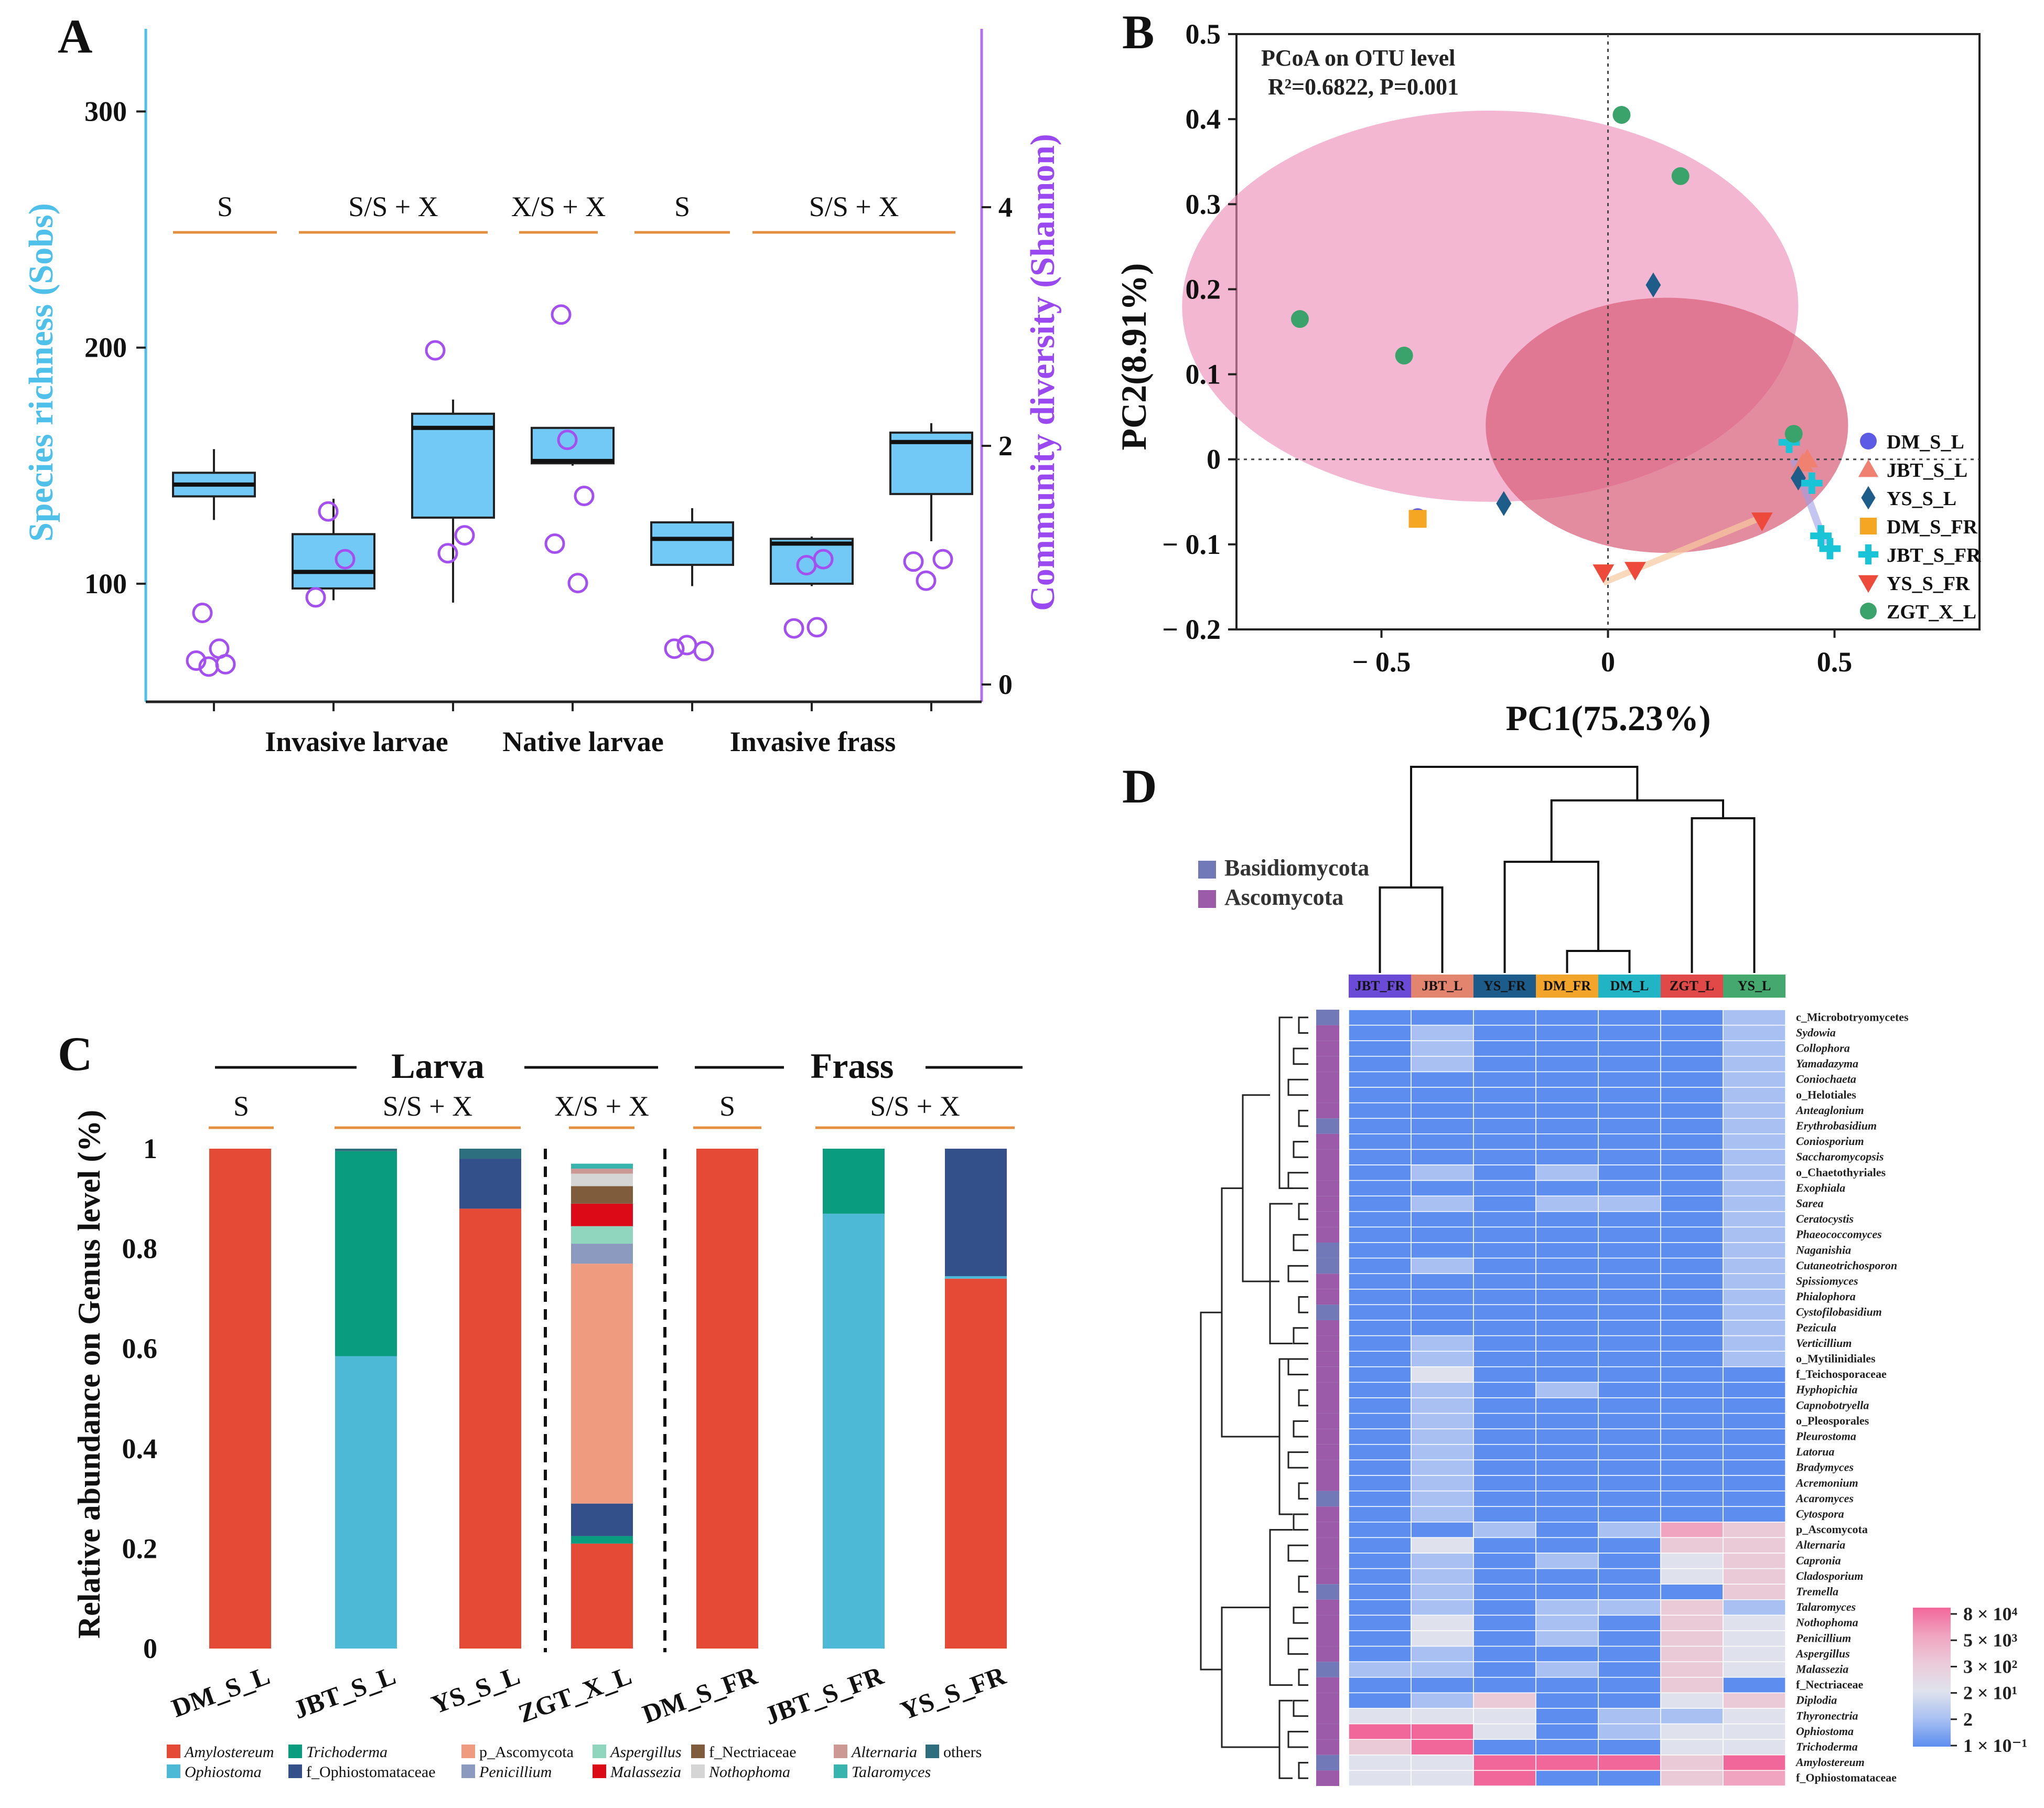  Describe the element at coordinates (1139, 786) in the screenshot. I see `panel-label: D` at that location.